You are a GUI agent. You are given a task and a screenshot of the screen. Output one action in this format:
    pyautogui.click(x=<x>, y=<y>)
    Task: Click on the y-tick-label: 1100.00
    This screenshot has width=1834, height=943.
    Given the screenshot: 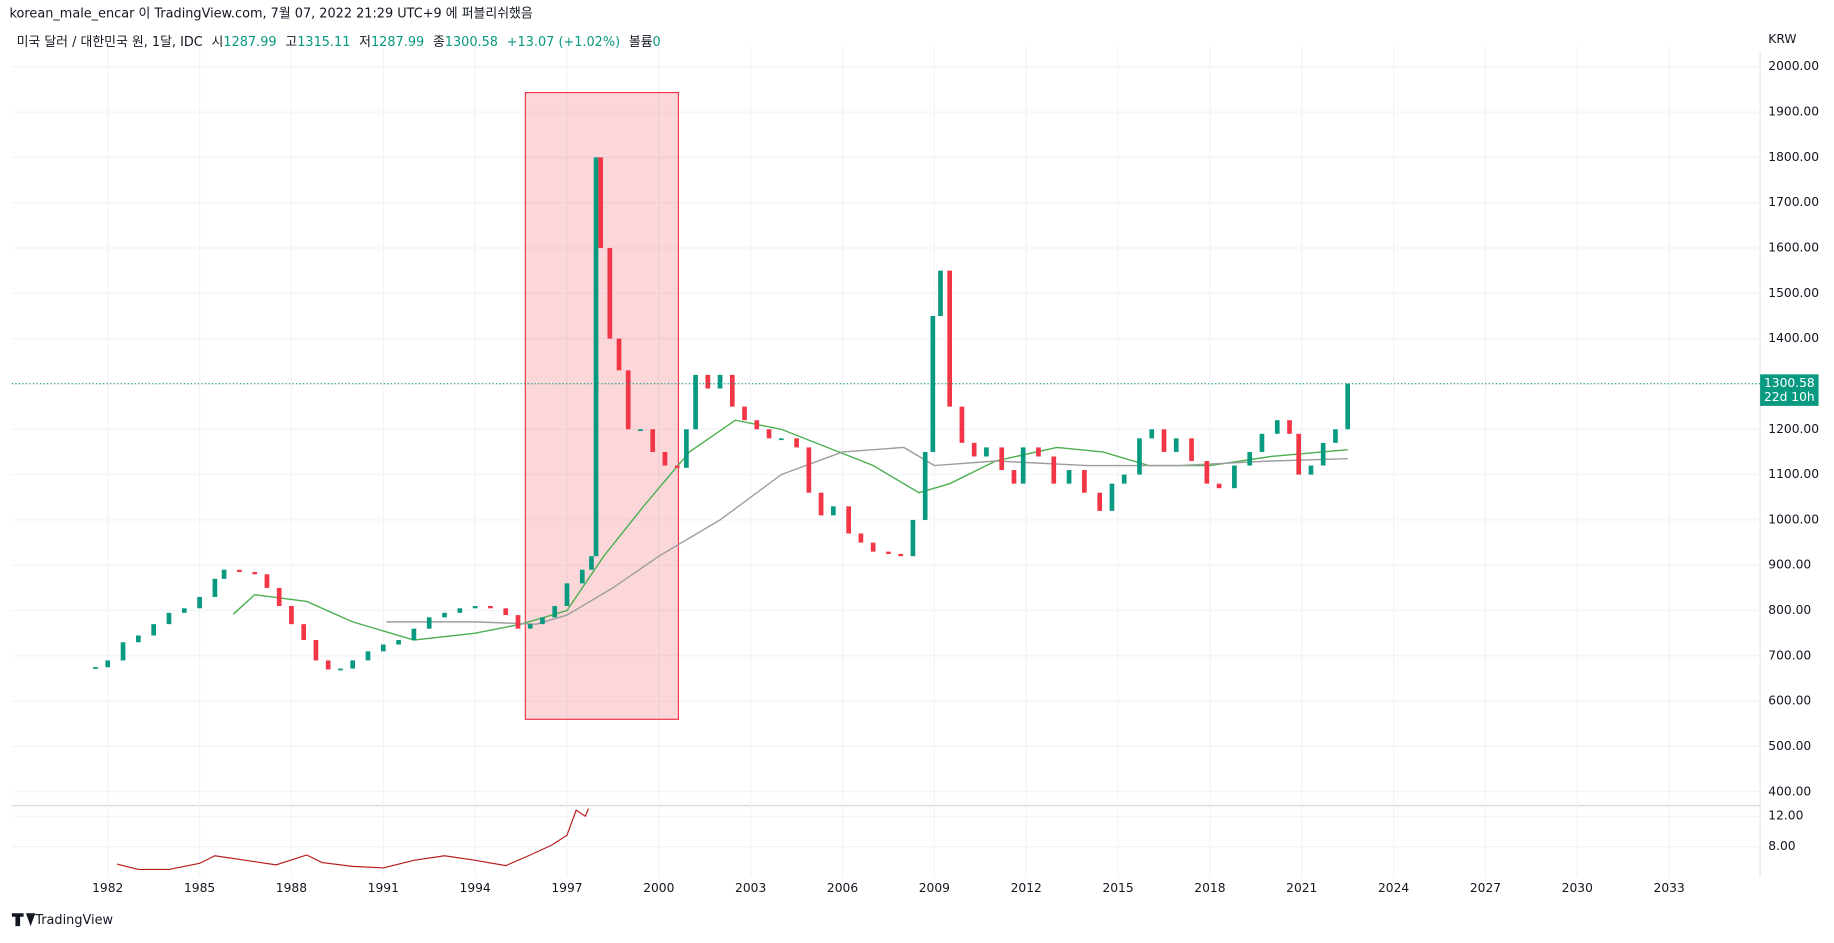 What is the action you would take?
    pyautogui.click(x=1793, y=474)
    